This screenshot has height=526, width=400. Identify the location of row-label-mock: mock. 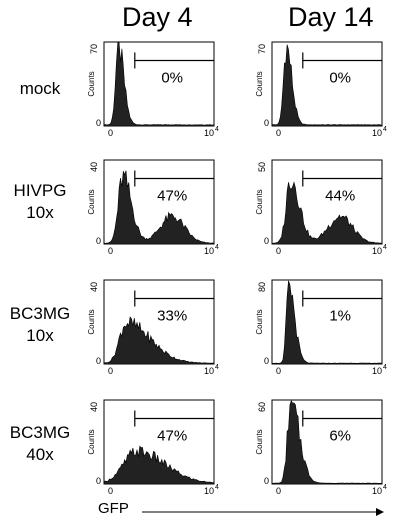
(40, 89).